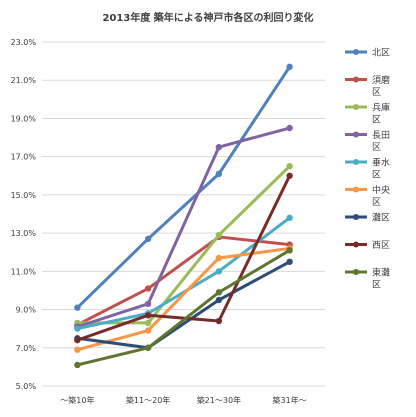  Describe the element at coordinates (24, 195) in the screenshot. I see `y-tick-label: 15.0%` at that location.